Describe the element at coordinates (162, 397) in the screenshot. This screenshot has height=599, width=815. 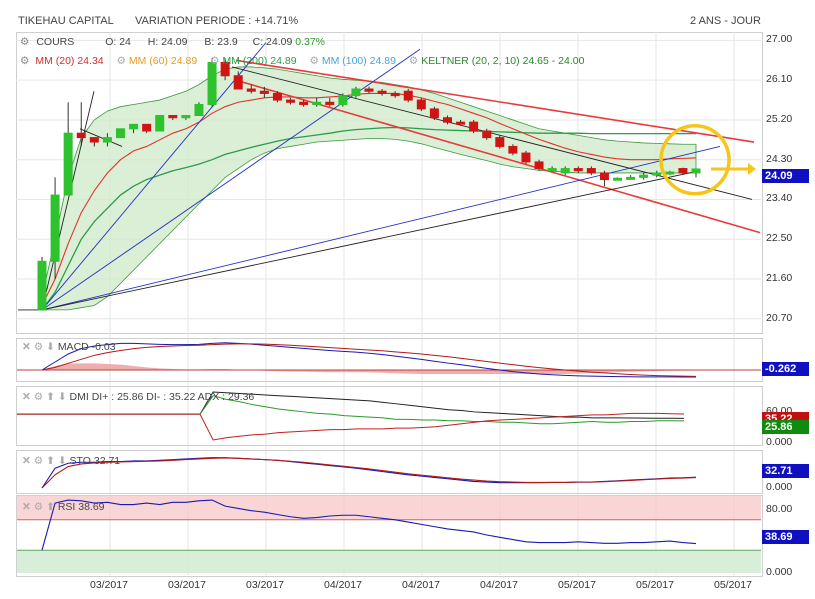
I see `dmi-label: DMI DI+ : 25.86 DI- : 35.22 ADX : 29.36` at that location.